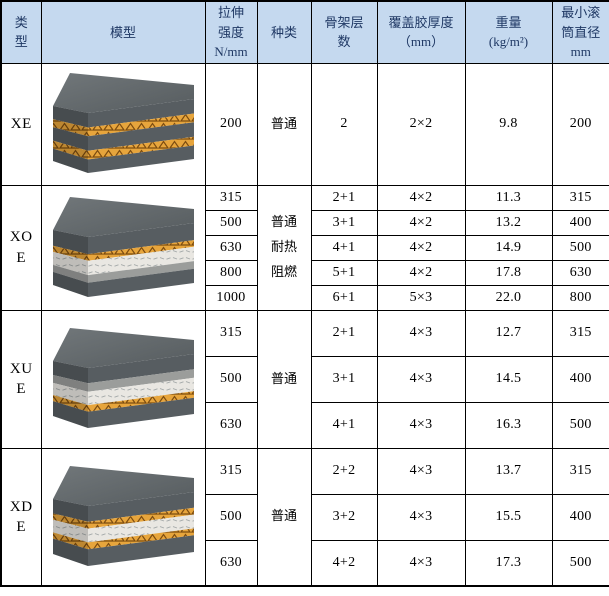 The image size is (609, 596). Describe the element at coordinates (508, 297) in the screenshot. I see `weight-value: 22.0` at that location.